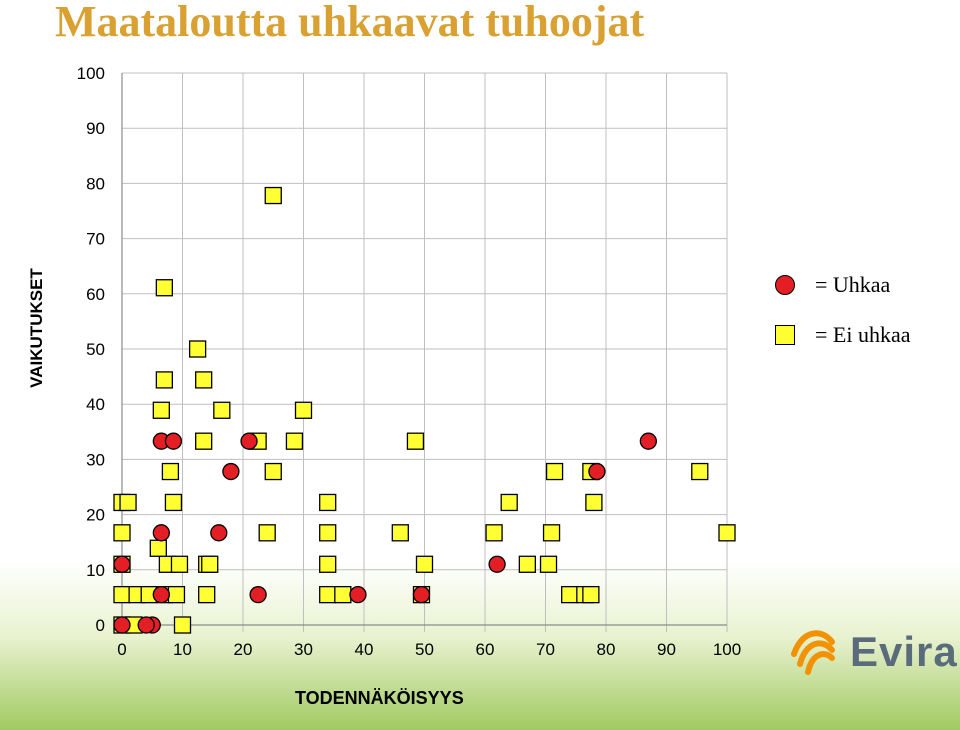  Describe the element at coordinates (95, 404) in the screenshot. I see `y-tick-label: 40` at that location.